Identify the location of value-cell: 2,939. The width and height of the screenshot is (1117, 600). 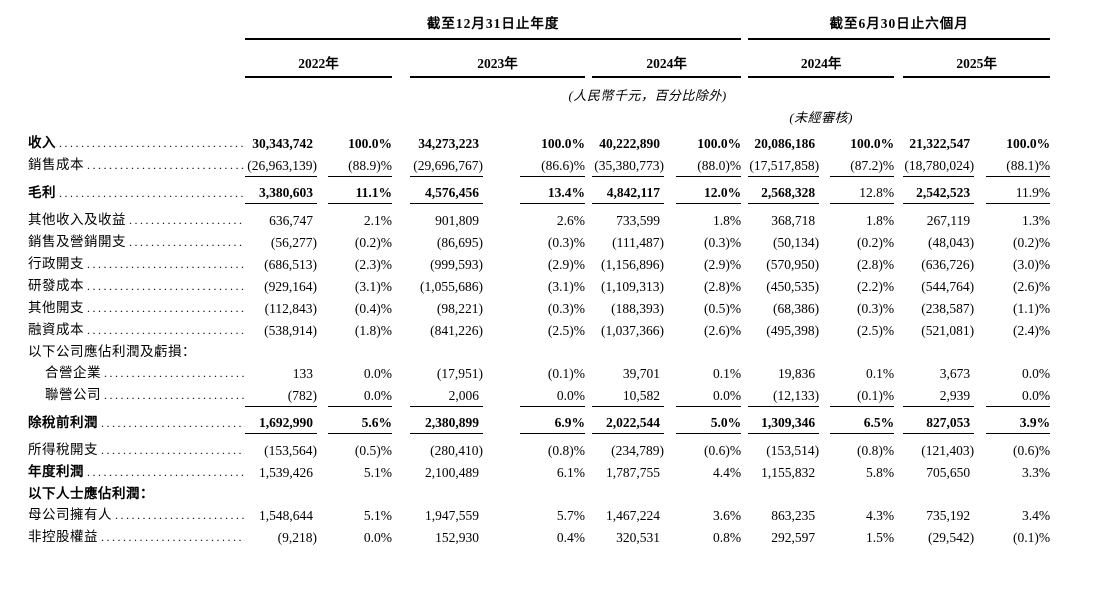
(939, 395).